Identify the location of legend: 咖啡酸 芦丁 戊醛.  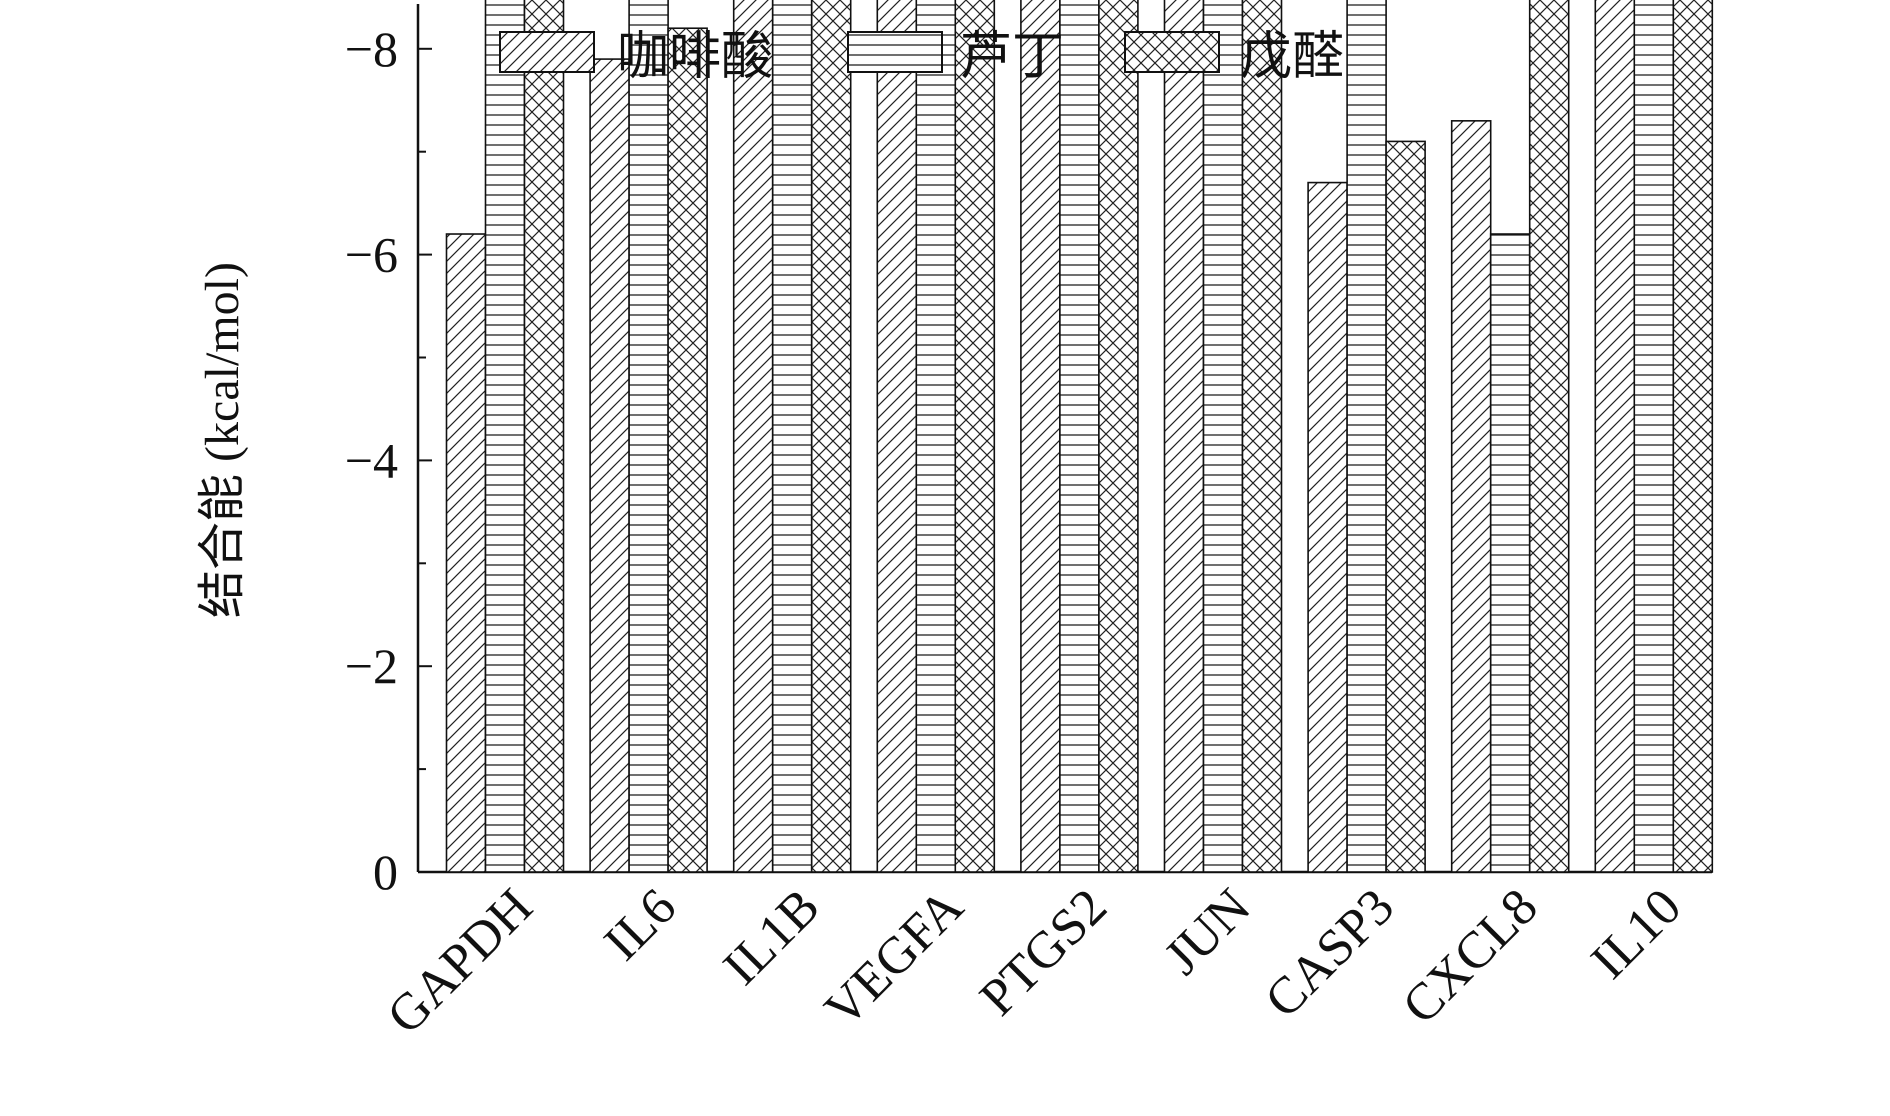
(921, 57).